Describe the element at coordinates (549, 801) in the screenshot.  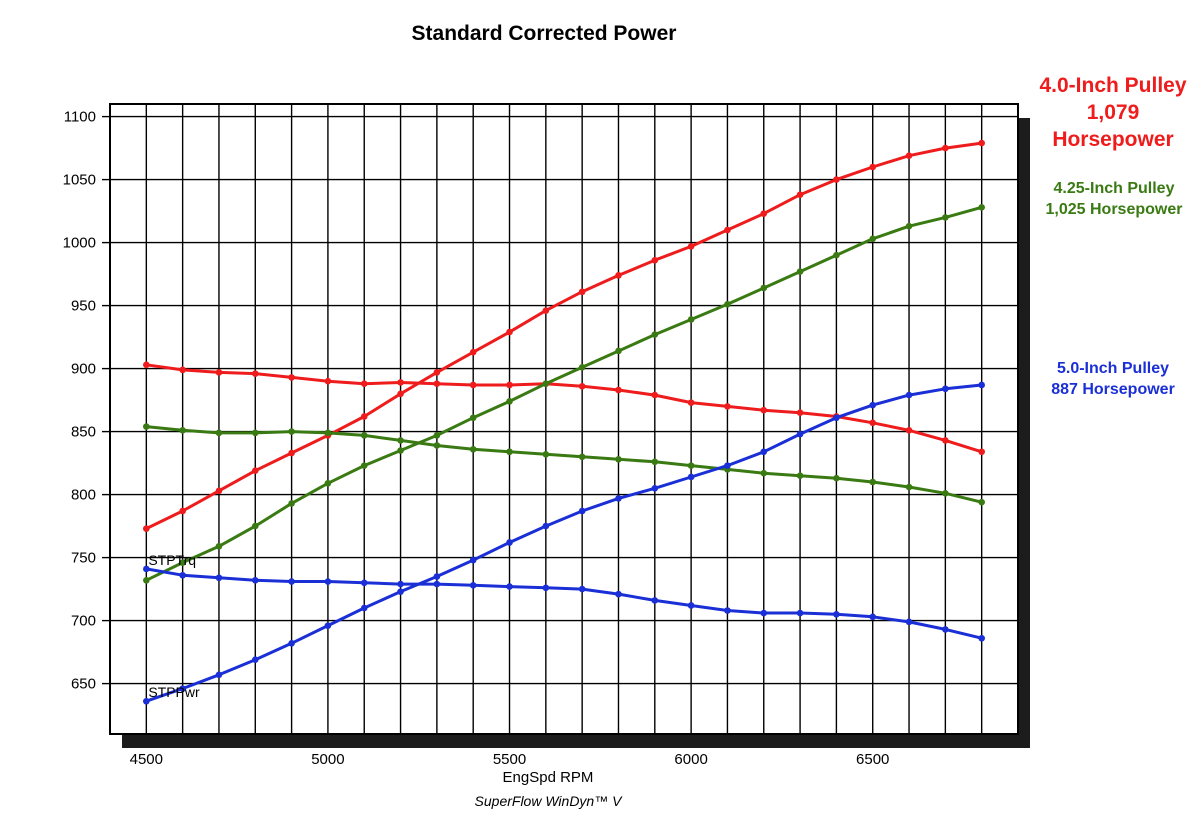
I see `software-footer: SuperFlow WinDyn™ V` at that location.